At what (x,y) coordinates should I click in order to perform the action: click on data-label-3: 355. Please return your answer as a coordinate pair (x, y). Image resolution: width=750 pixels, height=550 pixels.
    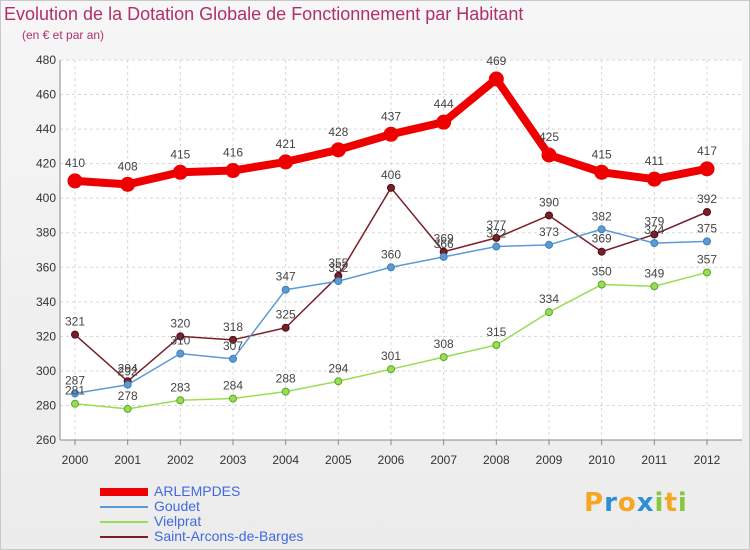
    Looking at the image, I should click on (338, 263).